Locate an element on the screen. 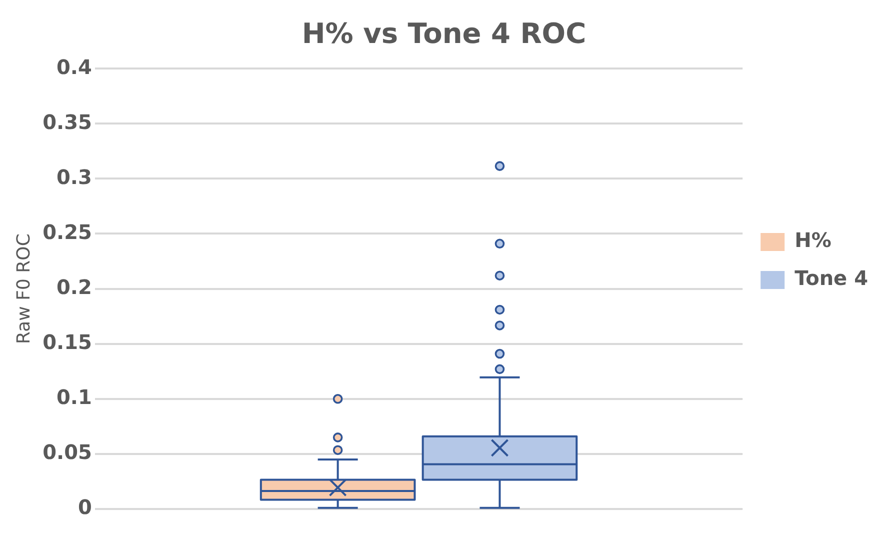 The width and height of the screenshot is (888, 537). y-tick-label: 0.4 is located at coordinates (74, 66).